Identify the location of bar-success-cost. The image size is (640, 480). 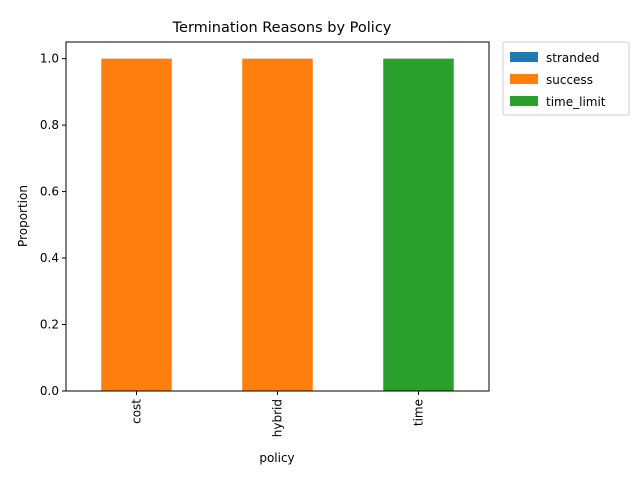
(136, 224).